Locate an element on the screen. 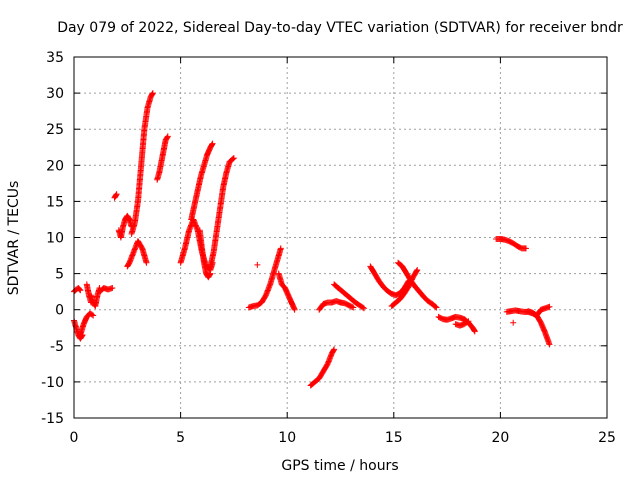 This screenshot has height=480, width=640. x-tick-label: 10 is located at coordinates (287, 438).